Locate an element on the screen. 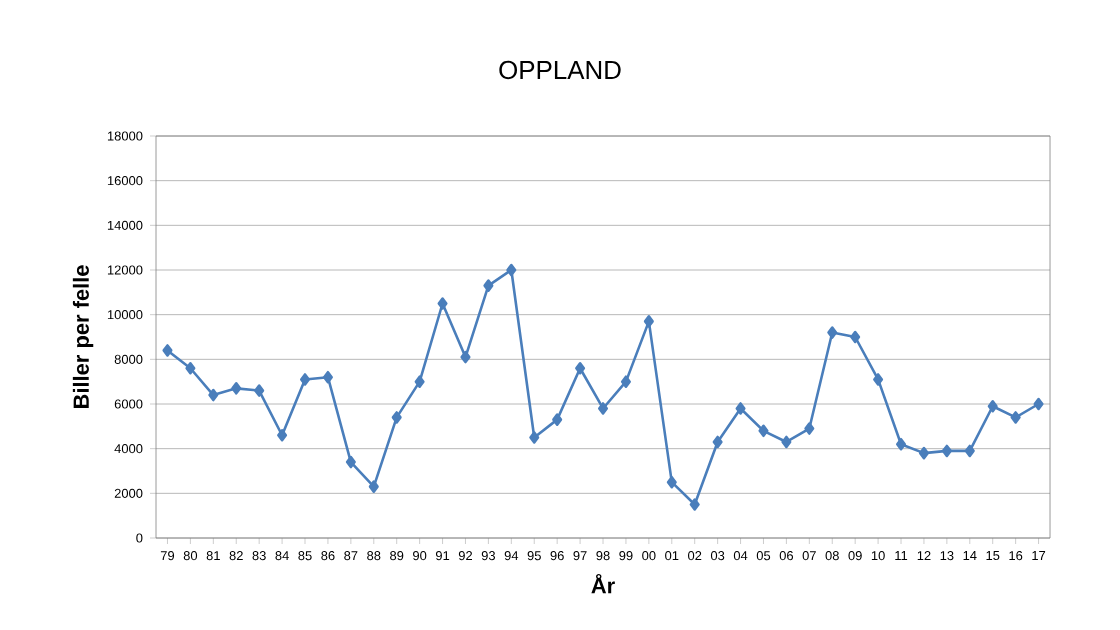 This screenshot has height=630, width=1120. y-axis-title: Biller per felle is located at coordinates (83, 337).